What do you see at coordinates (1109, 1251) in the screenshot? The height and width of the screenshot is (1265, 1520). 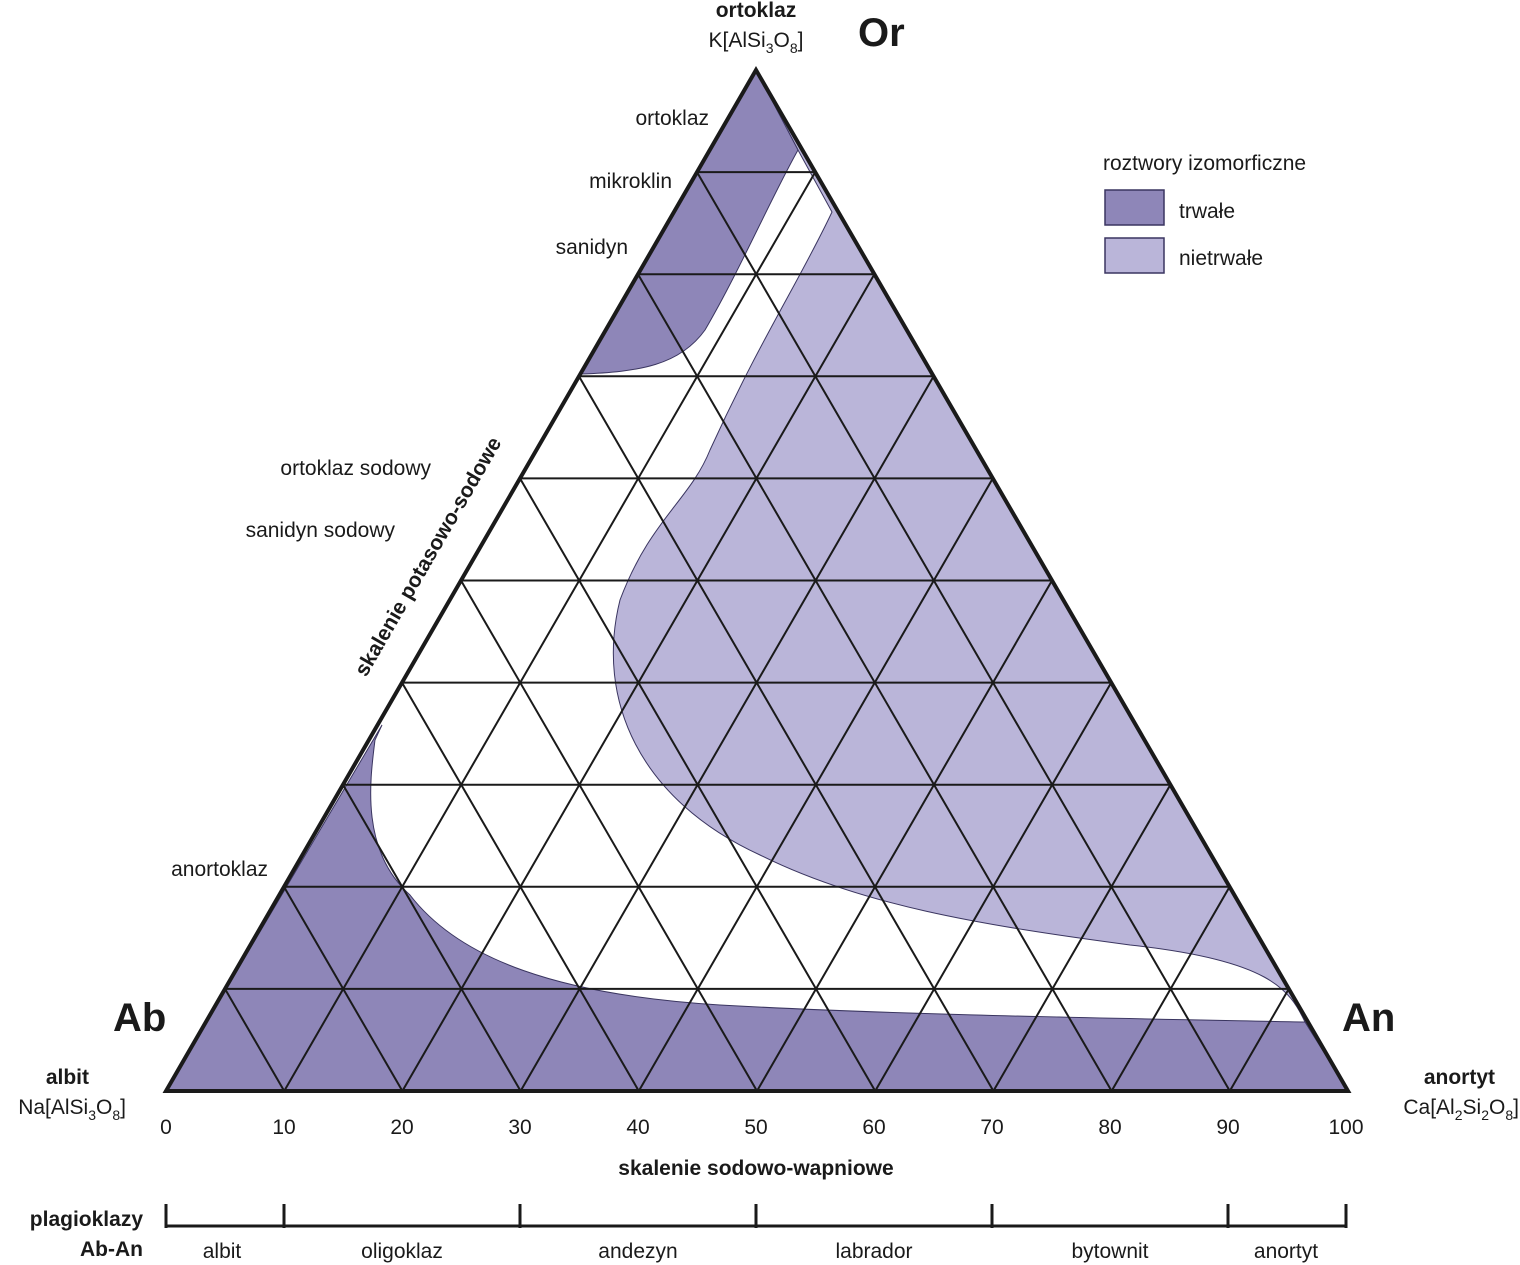 I see `plagioclase-segment-bytownit: bytownit` at bounding box center [1109, 1251].